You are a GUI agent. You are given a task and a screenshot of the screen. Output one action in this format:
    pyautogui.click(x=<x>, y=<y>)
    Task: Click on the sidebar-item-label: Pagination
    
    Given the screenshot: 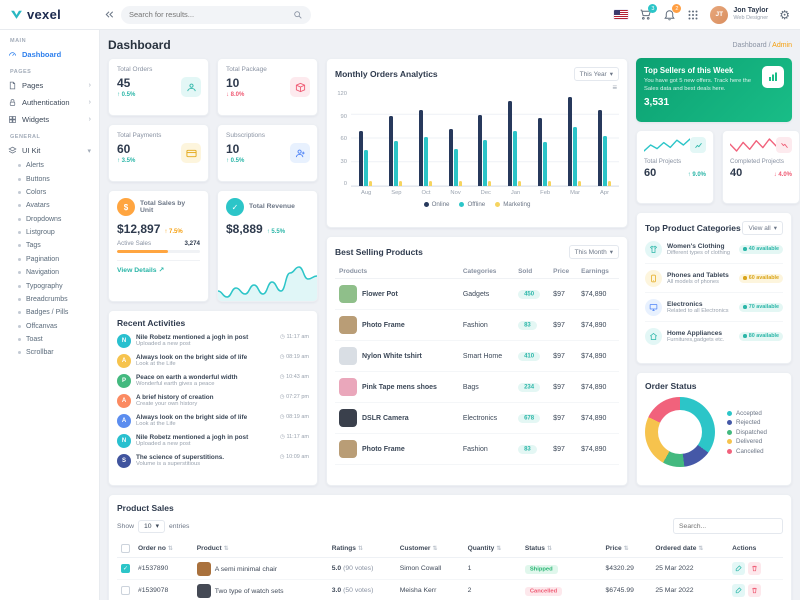 What is the action you would take?
    pyautogui.click(x=43, y=259)
    